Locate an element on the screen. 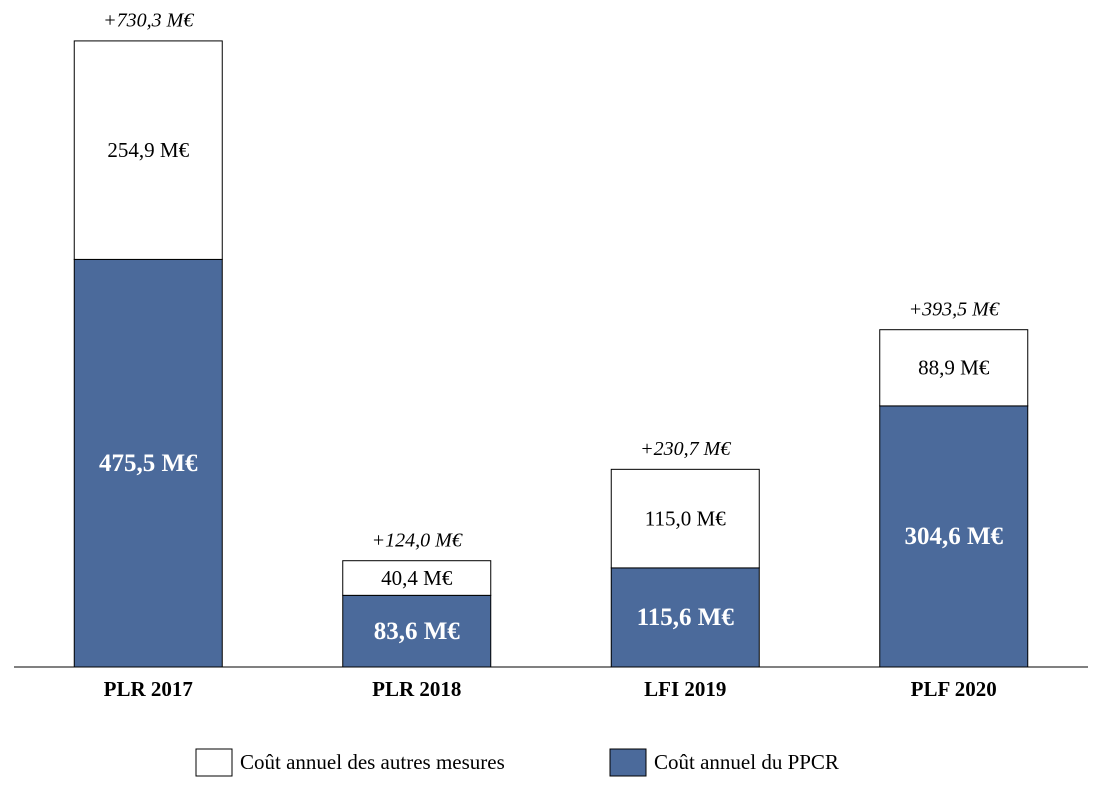 This screenshot has width=1102, height=794. value-label: 254,9 M€ is located at coordinates (148, 150).